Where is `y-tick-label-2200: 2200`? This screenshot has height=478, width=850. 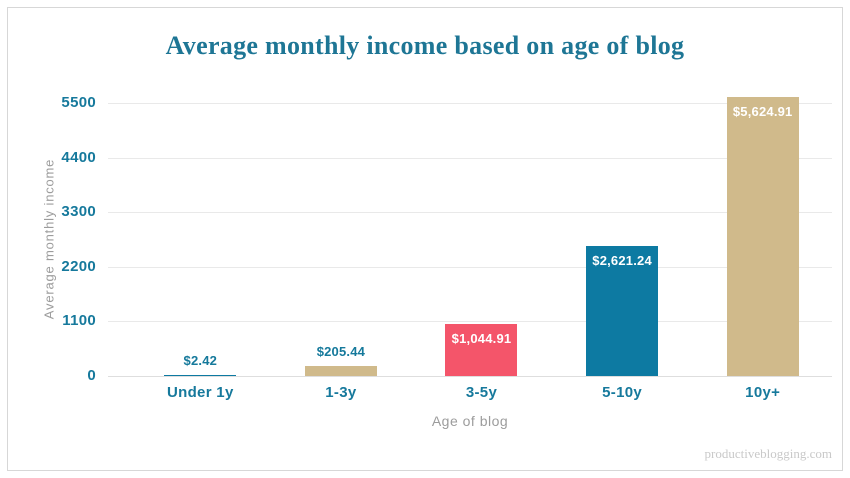
y-tick-label-2200: 2200 is located at coordinates (78, 266).